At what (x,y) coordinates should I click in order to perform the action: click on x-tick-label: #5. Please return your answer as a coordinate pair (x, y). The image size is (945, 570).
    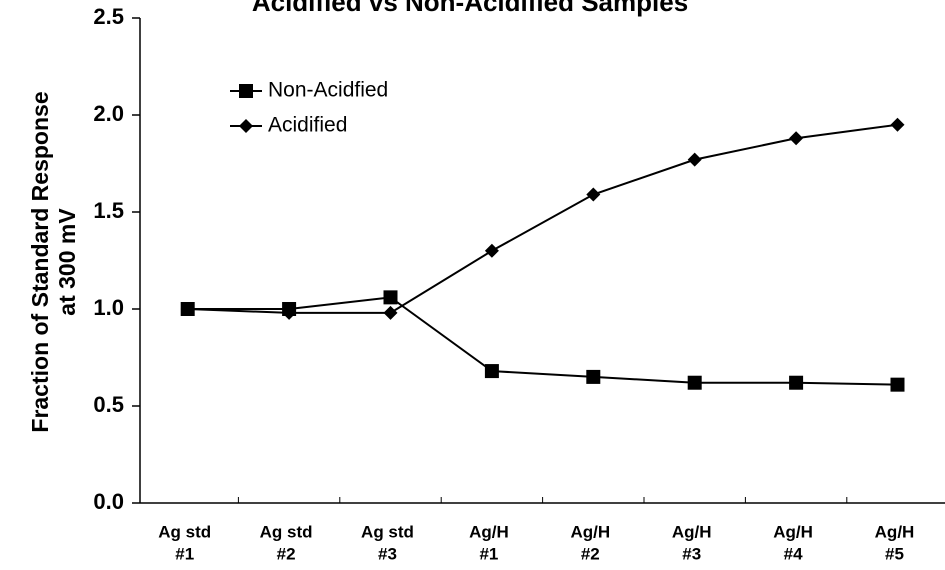
    Looking at the image, I should click on (894, 553).